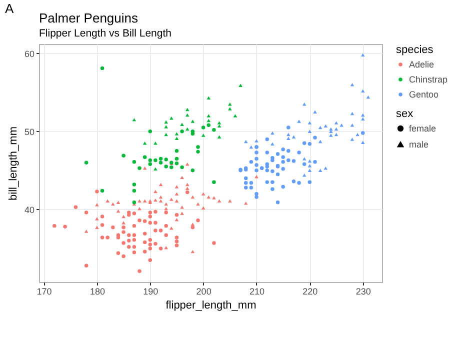  Describe the element at coordinates (421, 65) in the screenshot. I see `legend-label: Adelie` at that location.